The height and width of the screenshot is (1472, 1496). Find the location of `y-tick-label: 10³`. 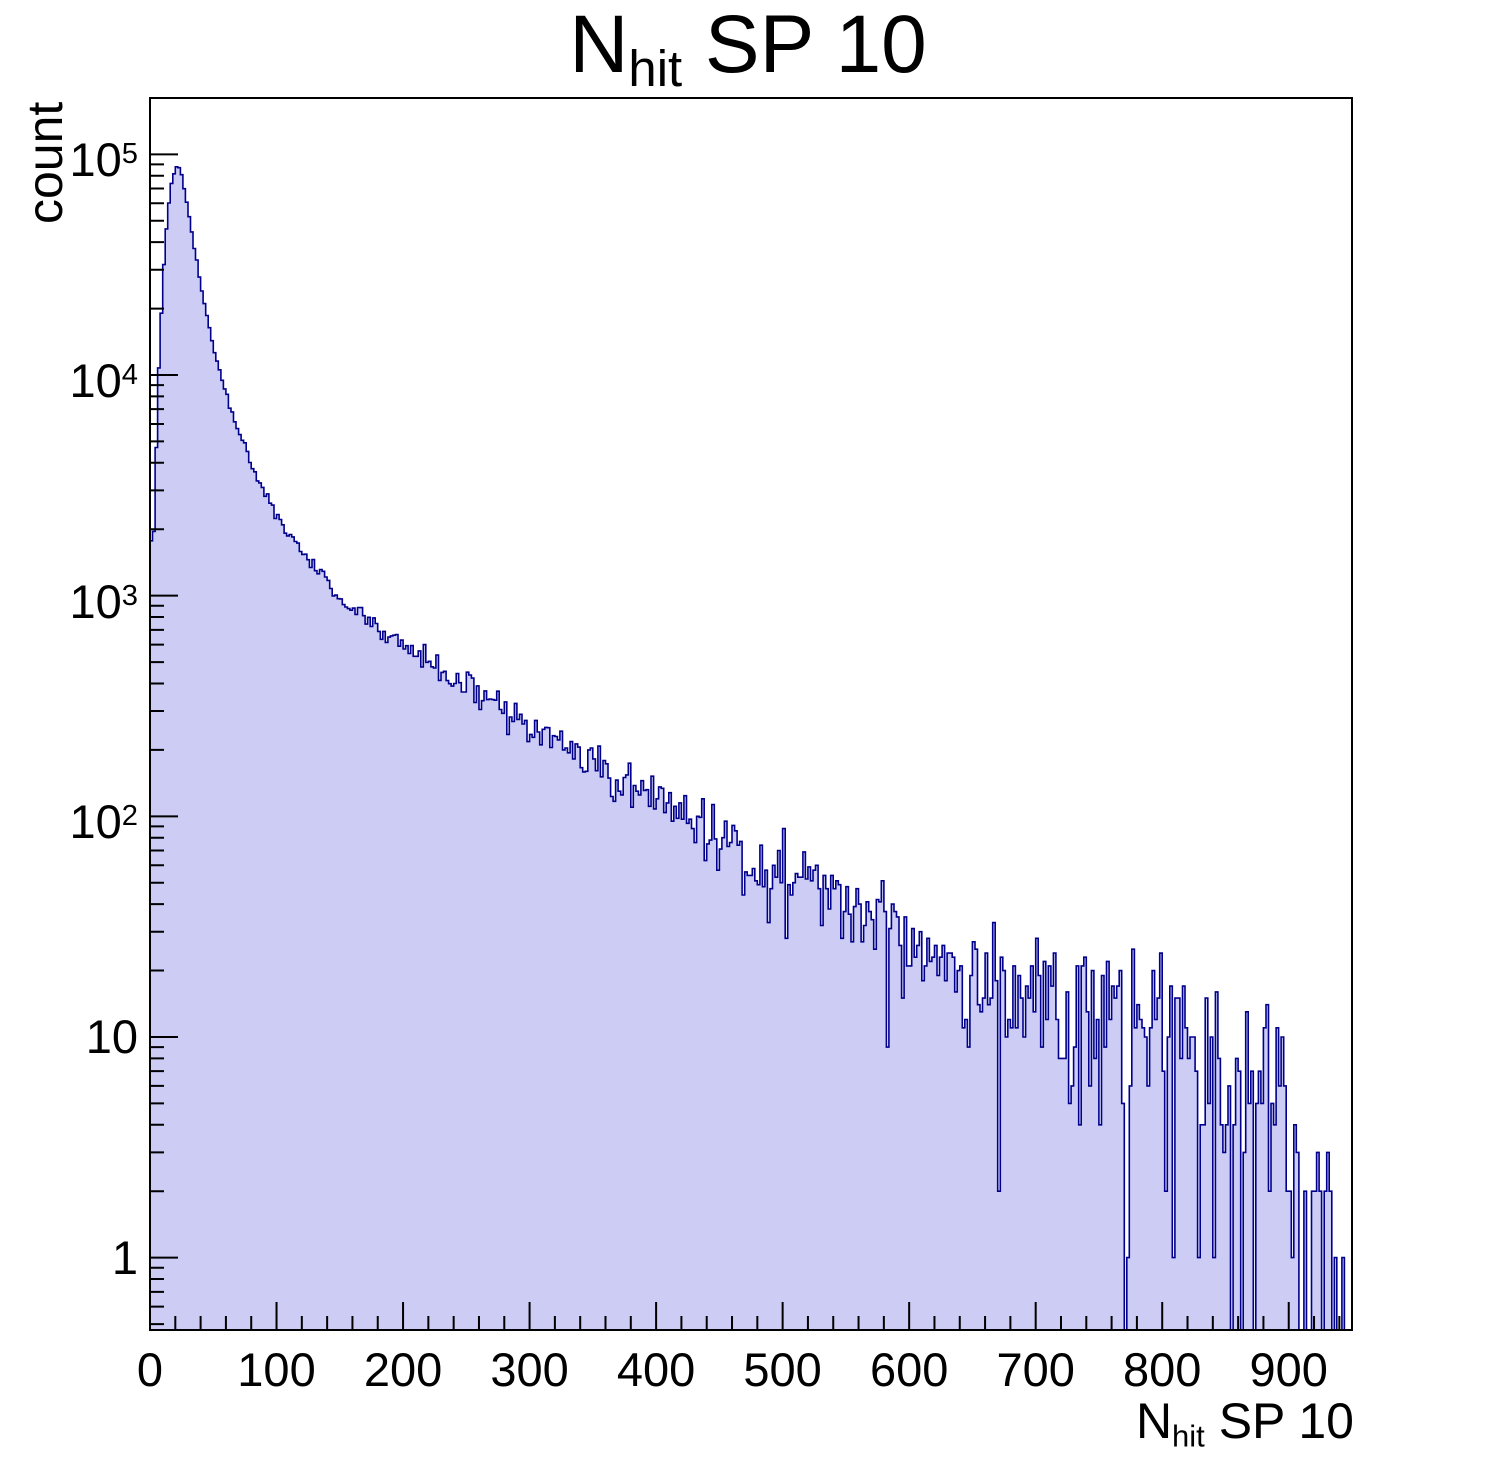

y-tick-label: 10³ is located at coordinates (103, 601).